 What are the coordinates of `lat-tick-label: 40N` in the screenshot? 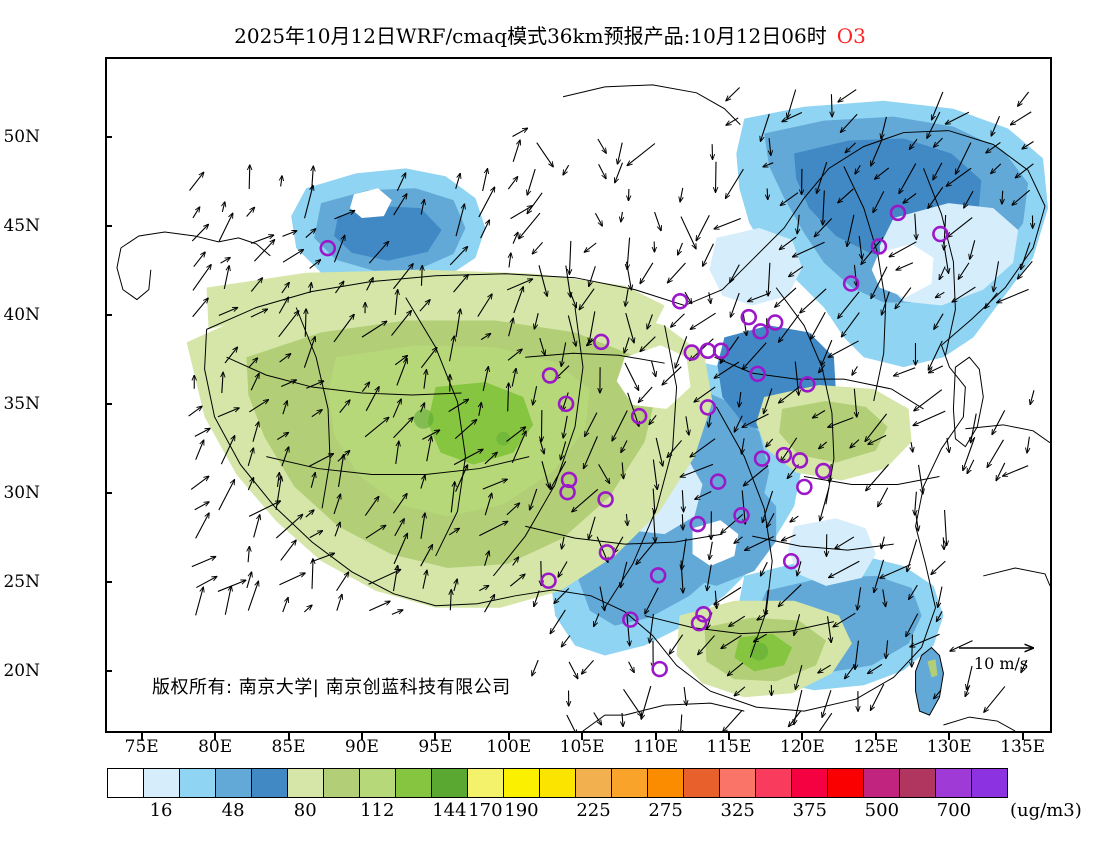 It's located at (21, 314).